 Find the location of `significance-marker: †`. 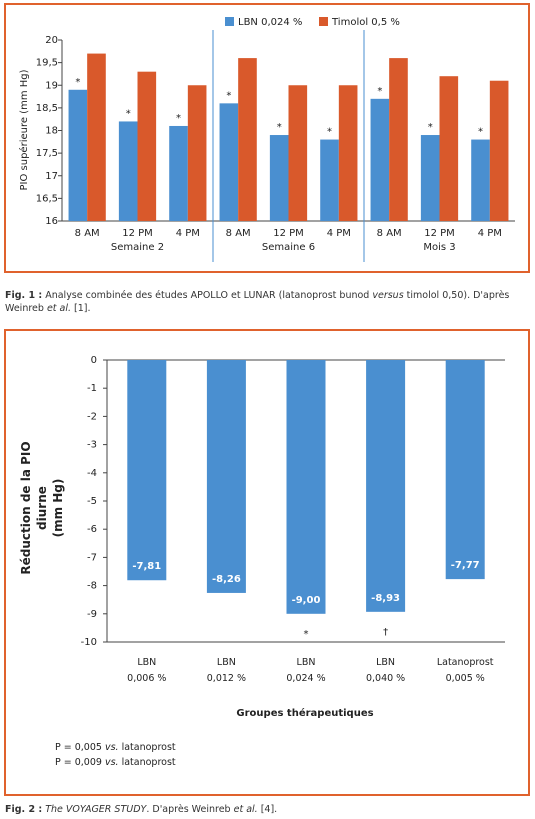

significance-marker: † is located at coordinates (385, 632).